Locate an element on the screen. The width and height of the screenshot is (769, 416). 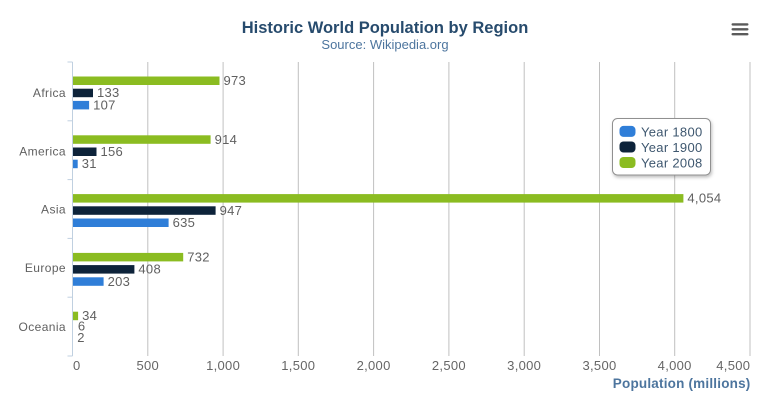
svg-text: America is located at coordinates (42, 152).